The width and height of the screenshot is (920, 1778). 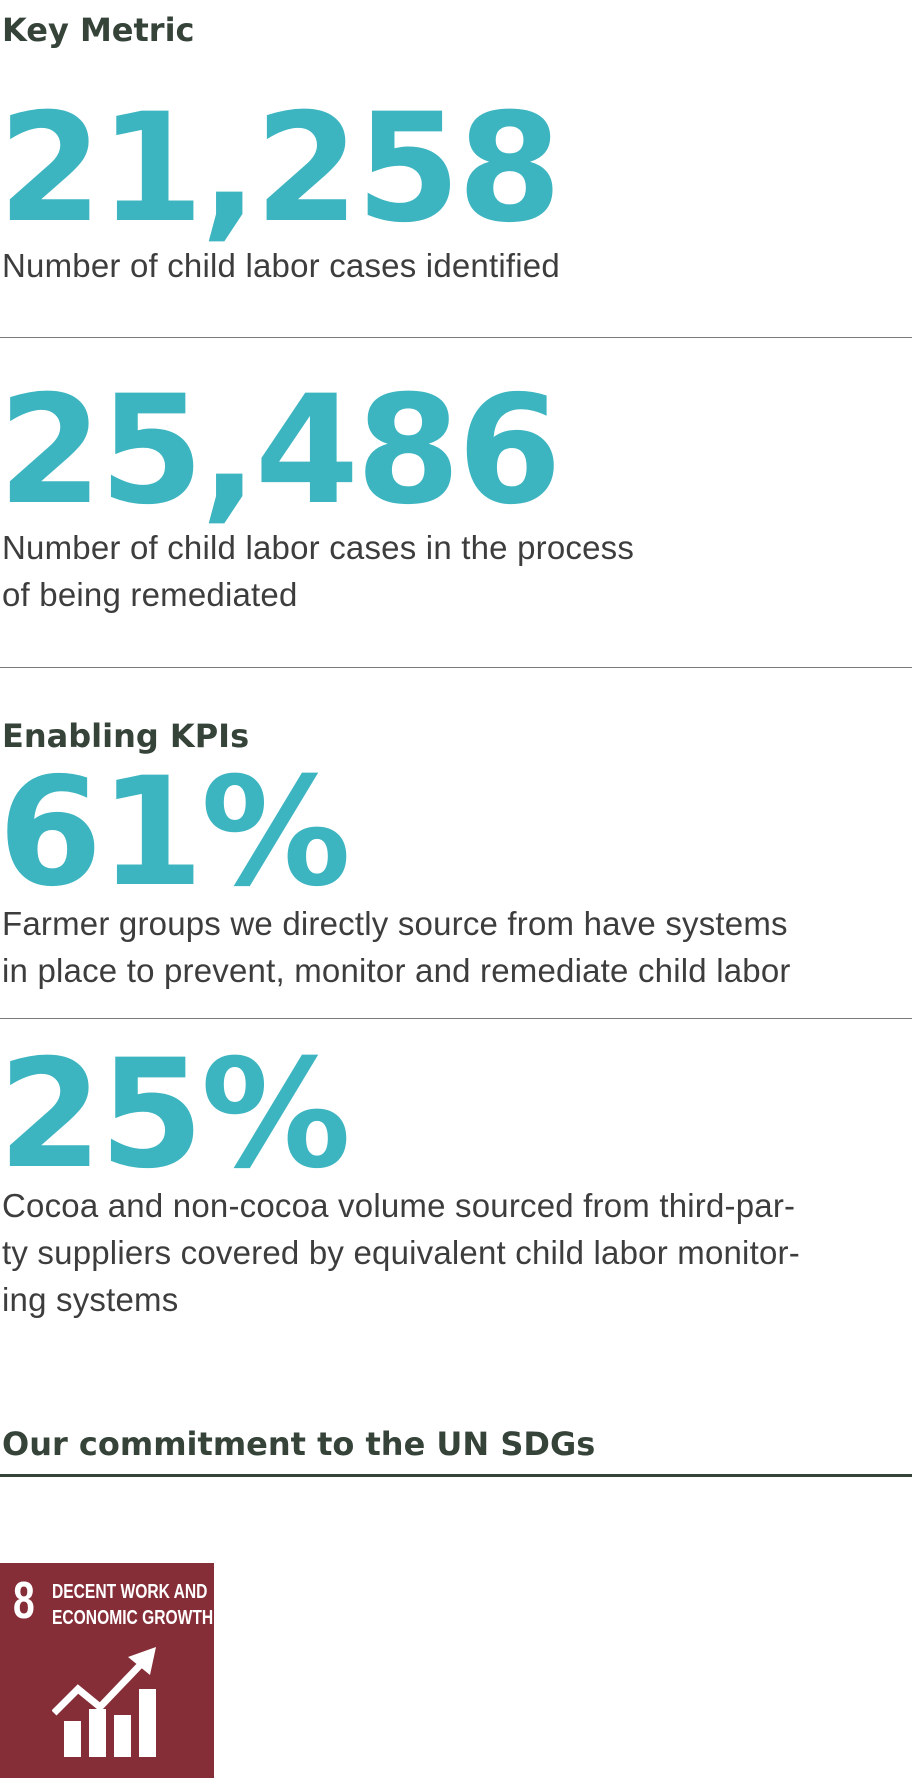 I want to click on desc-line: ing systems, so click(x=90, y=1299).